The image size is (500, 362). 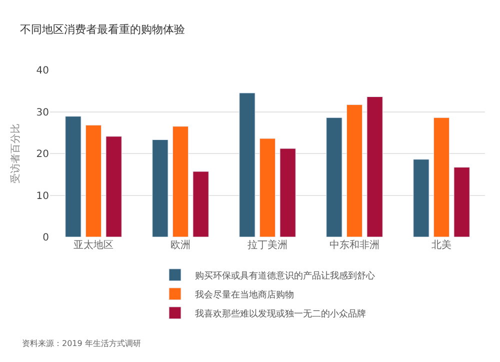 I want to click on legend-label: 购买环保或具有道德意识的产品让我感到舒心, so click(x=285, y=276).